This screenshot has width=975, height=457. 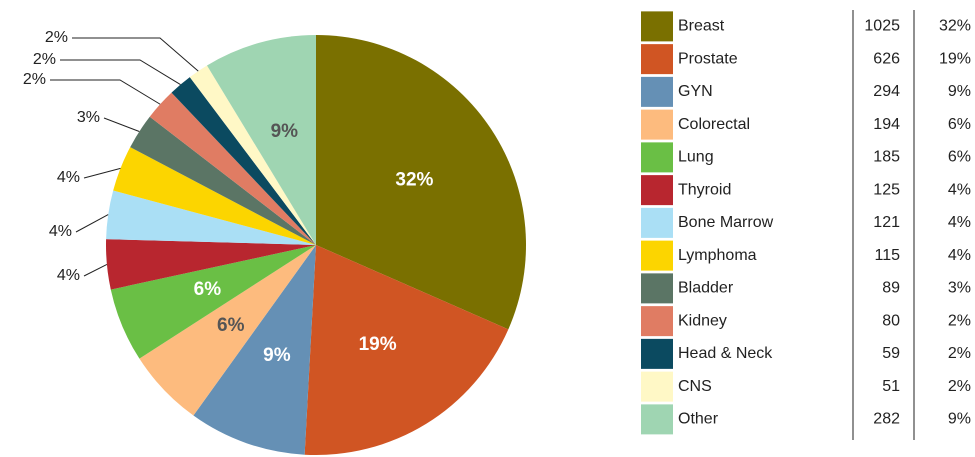 What do you see at coordinates (701, 26) in the screenshot?
I see `legend-label: Breast` at bounding box center [701, 26].